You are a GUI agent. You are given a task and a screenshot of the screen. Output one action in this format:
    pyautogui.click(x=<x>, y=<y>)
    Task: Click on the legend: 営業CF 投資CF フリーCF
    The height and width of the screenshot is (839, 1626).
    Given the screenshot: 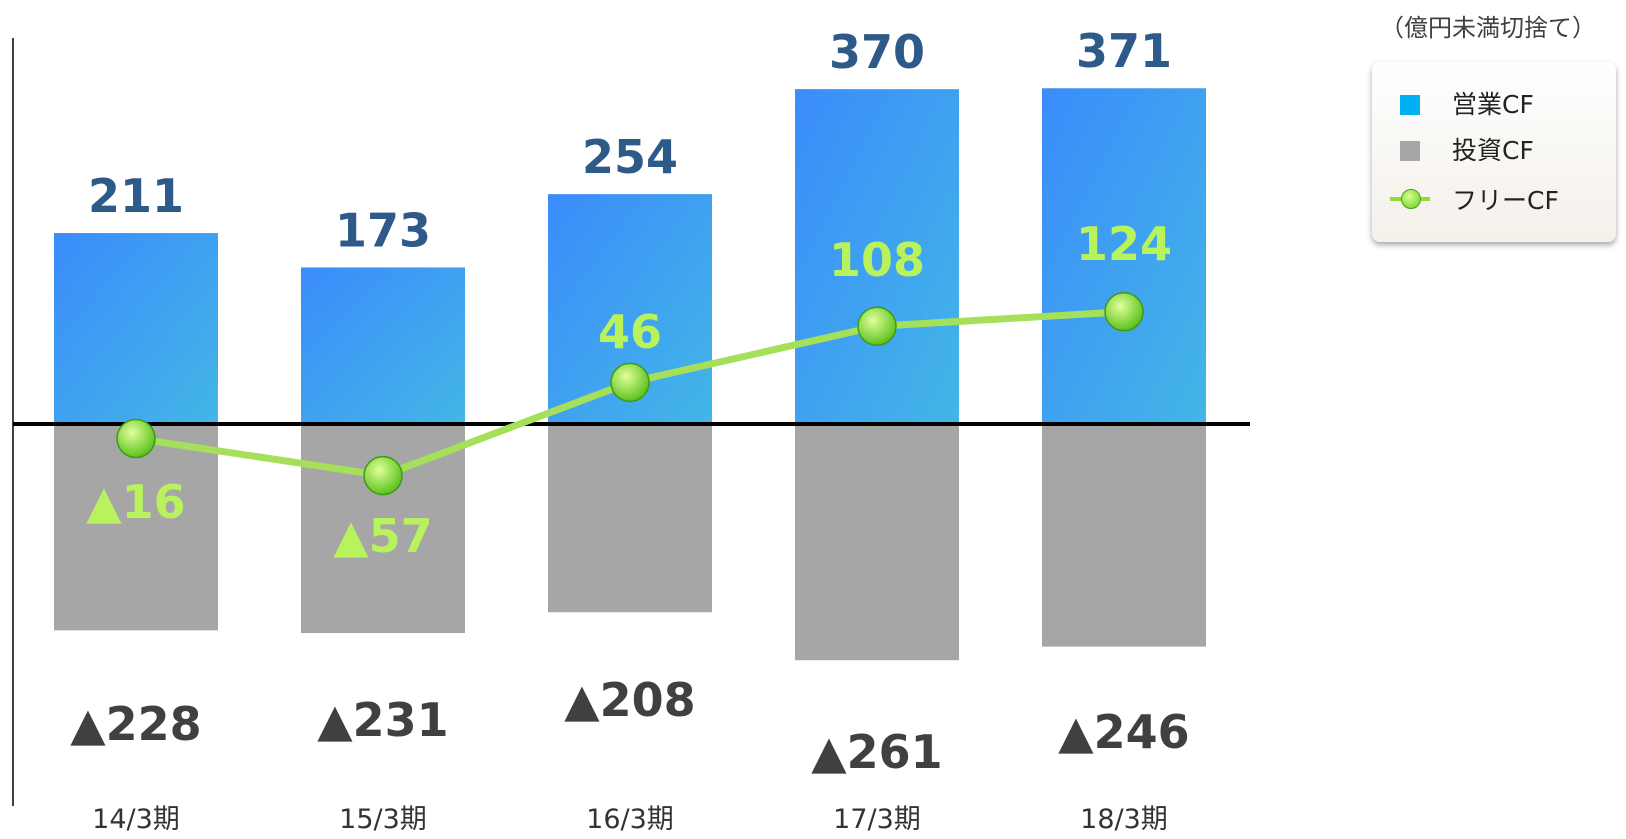 What is the action you would take?
    pyautogui.click(x=1494, y=152)
    